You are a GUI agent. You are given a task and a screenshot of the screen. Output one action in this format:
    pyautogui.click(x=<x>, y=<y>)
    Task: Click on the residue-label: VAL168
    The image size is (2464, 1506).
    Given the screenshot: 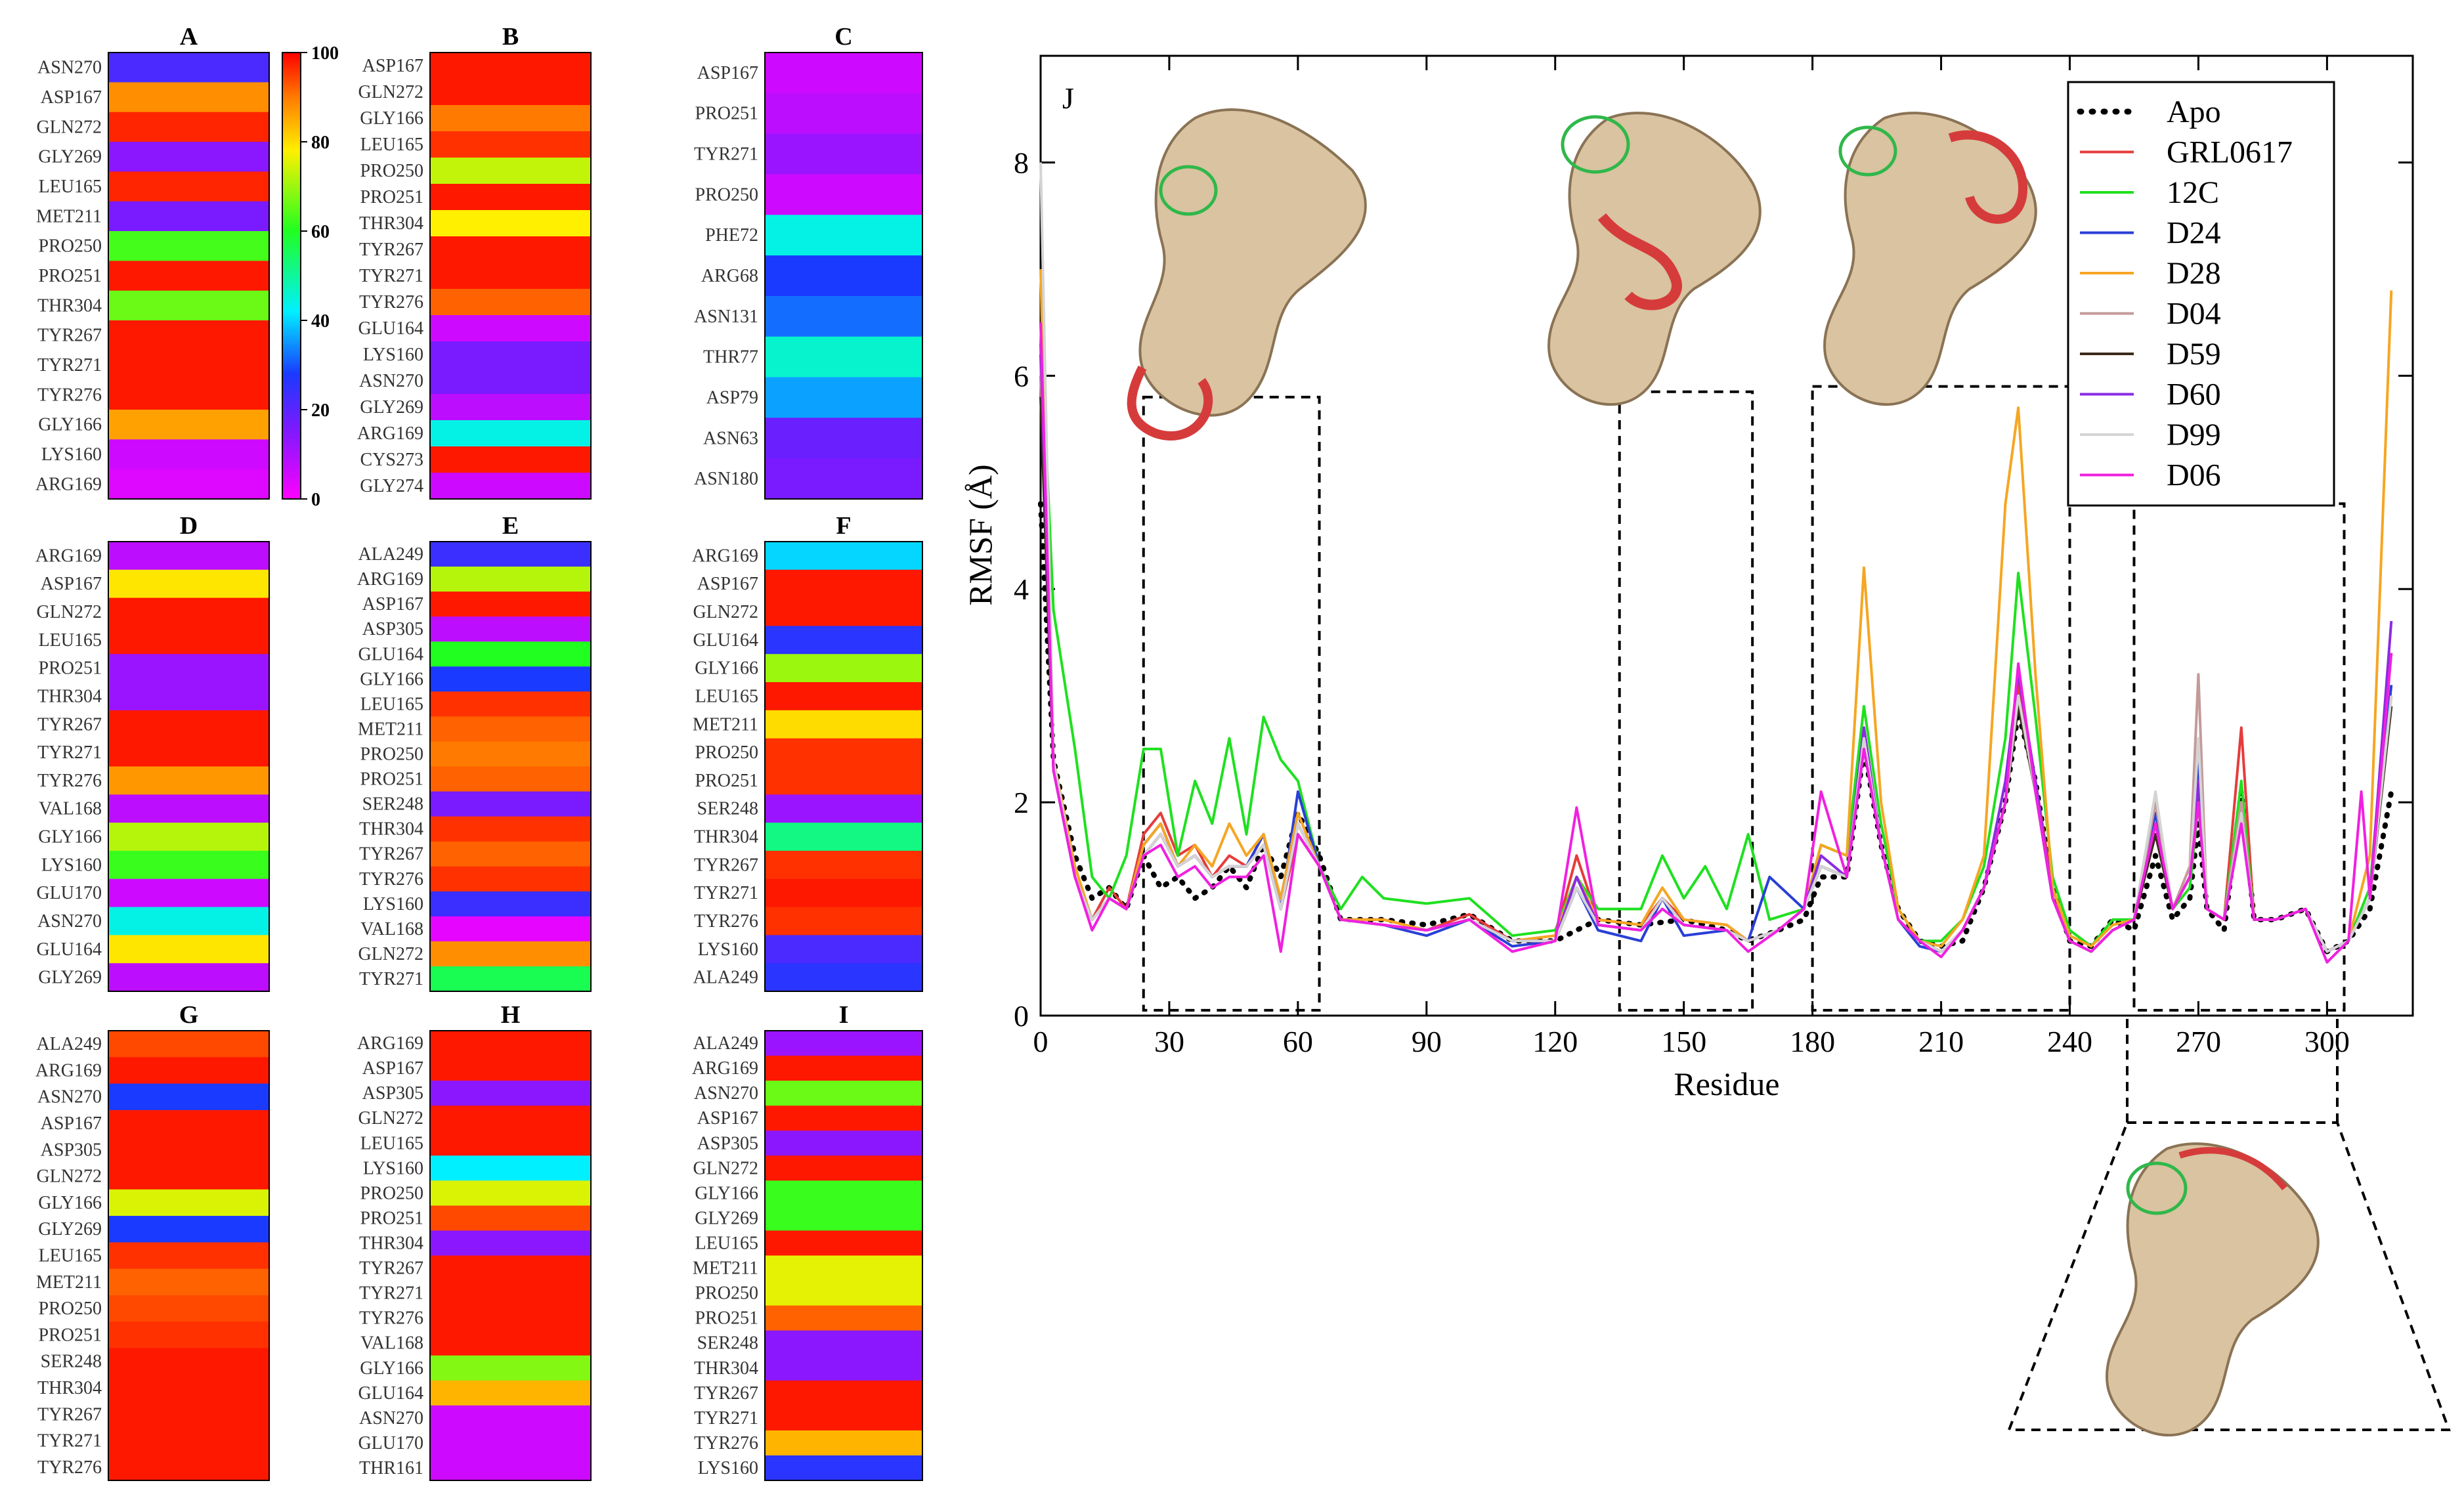 What is the action you would take?
    pyautogui.click(x=70, y=809)
    